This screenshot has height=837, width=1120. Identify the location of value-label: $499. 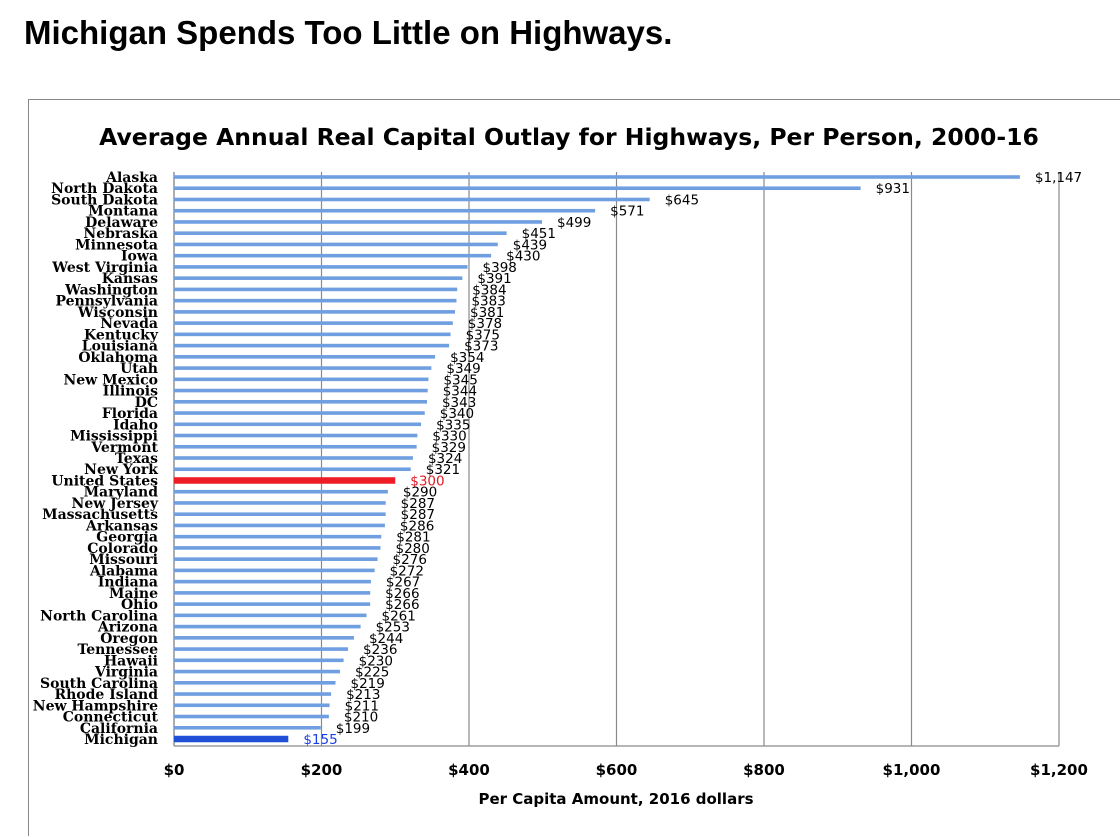
(574, 223).